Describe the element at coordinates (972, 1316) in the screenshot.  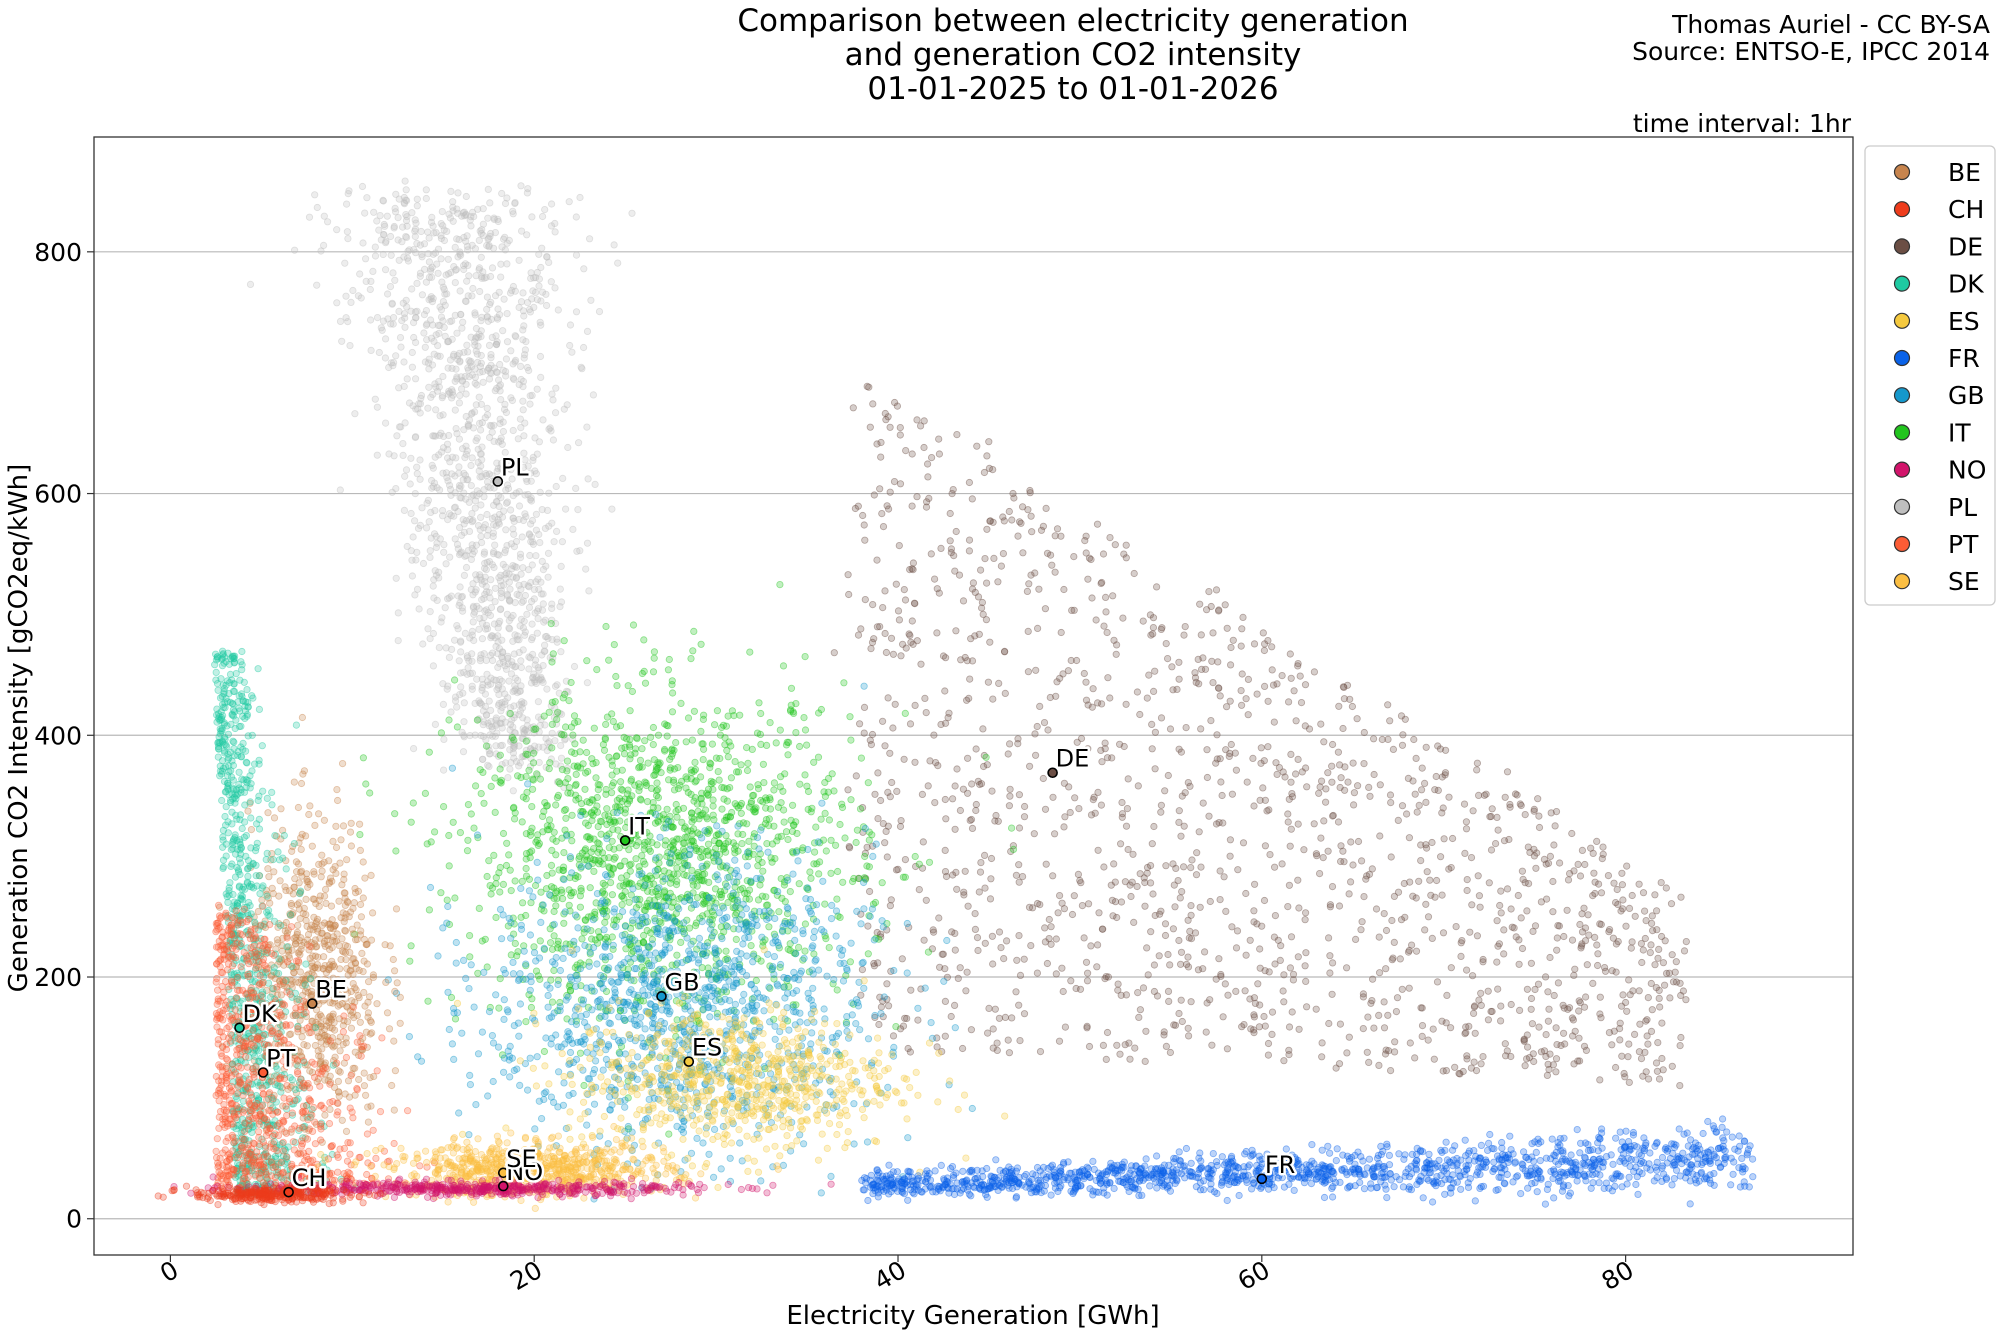
I see `x-axis-label: Electricity Generation [GWh]` at that location.